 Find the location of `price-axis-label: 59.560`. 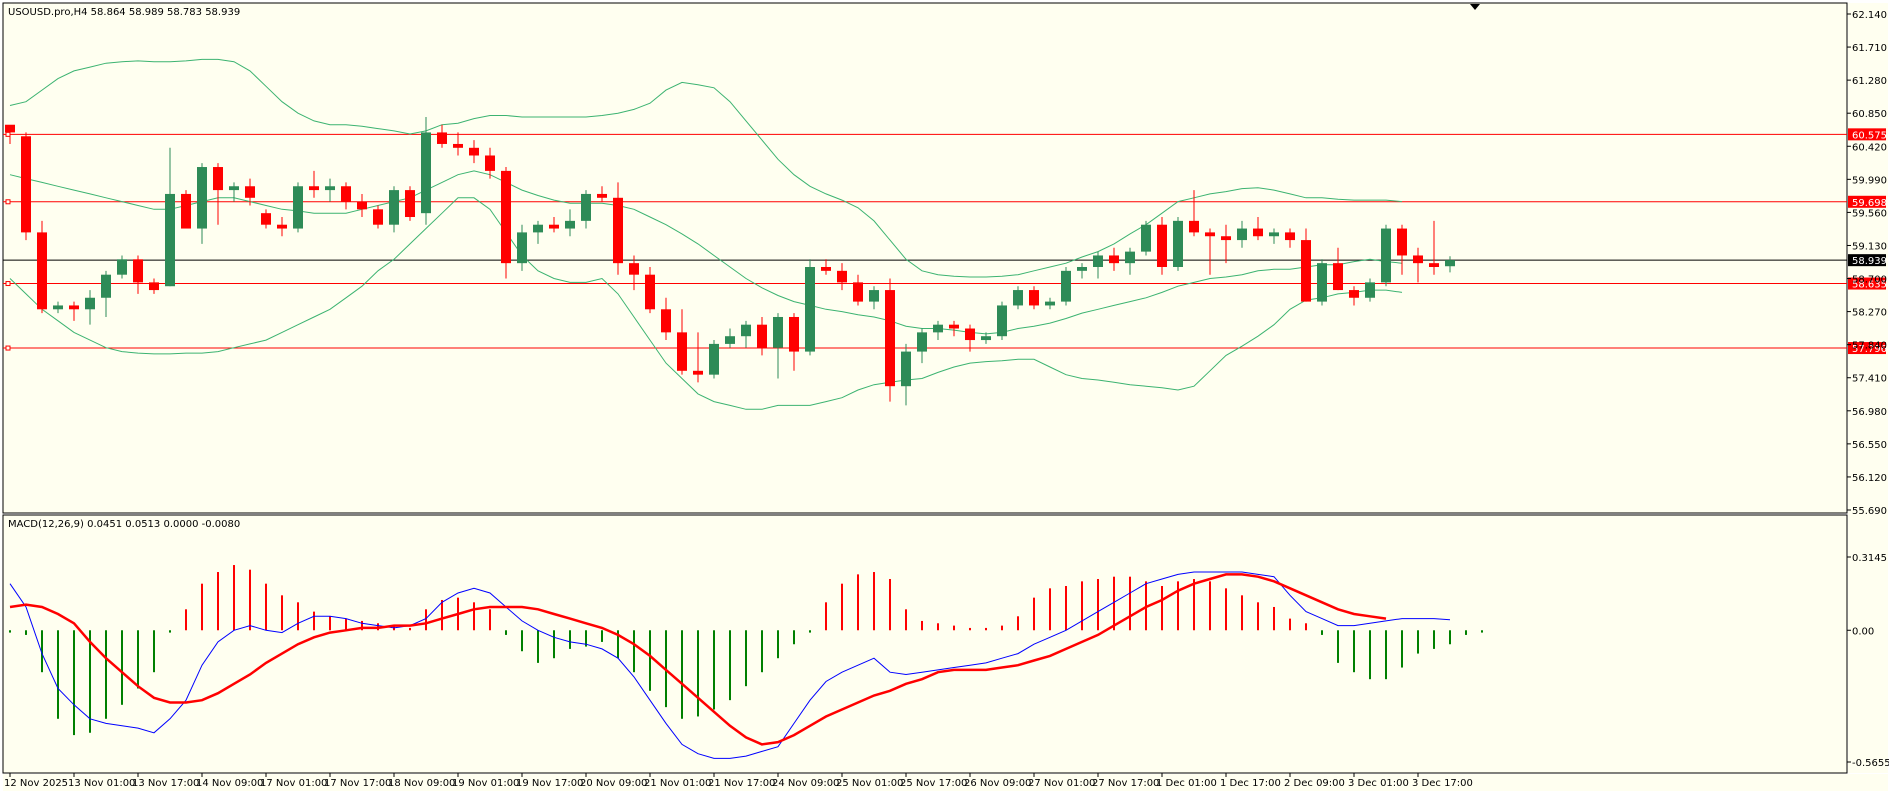

price-axis-label: 59.560 is located at coordinates (1869, 213).